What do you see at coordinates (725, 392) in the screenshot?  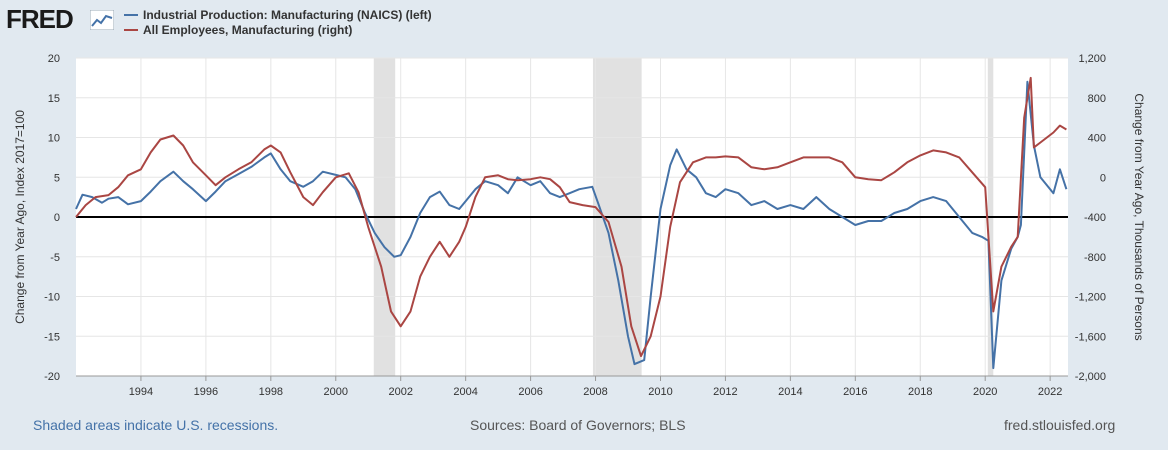 I see `x-tick-label: 2012` at bounding box center [725, 392].